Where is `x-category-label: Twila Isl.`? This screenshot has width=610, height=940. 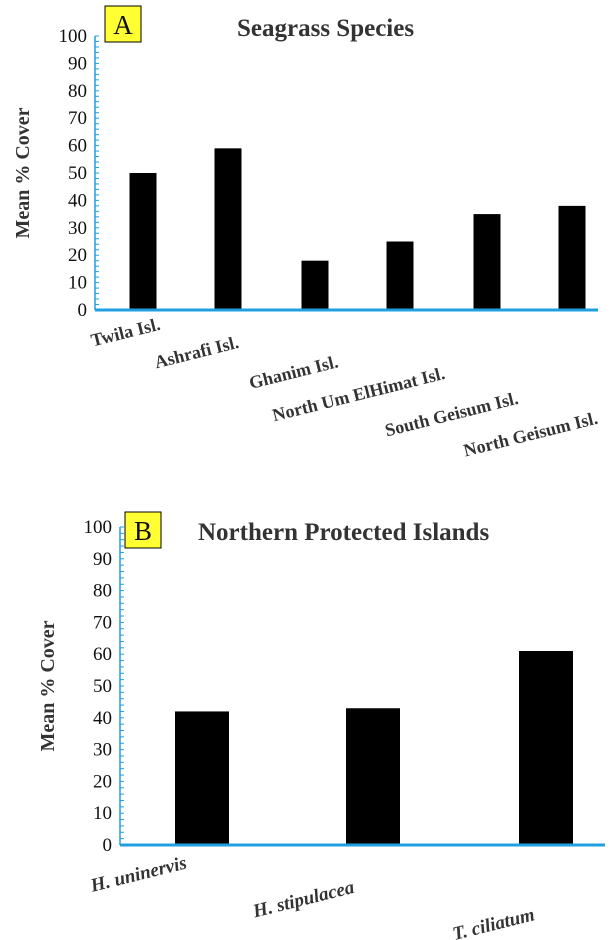
x-category-label: Twila Isl. is located at coordinates (125, 332).